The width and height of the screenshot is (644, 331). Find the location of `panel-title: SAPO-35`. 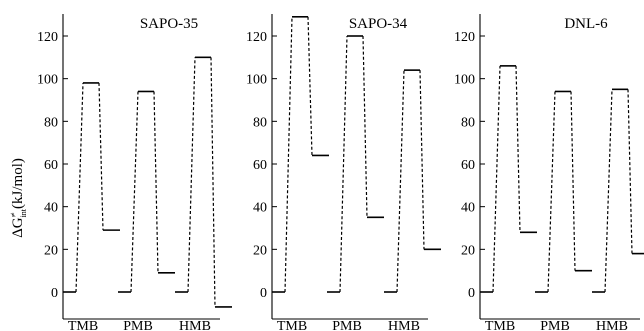

panel-title: SAPO-35 is located at coordinates (169, 24).